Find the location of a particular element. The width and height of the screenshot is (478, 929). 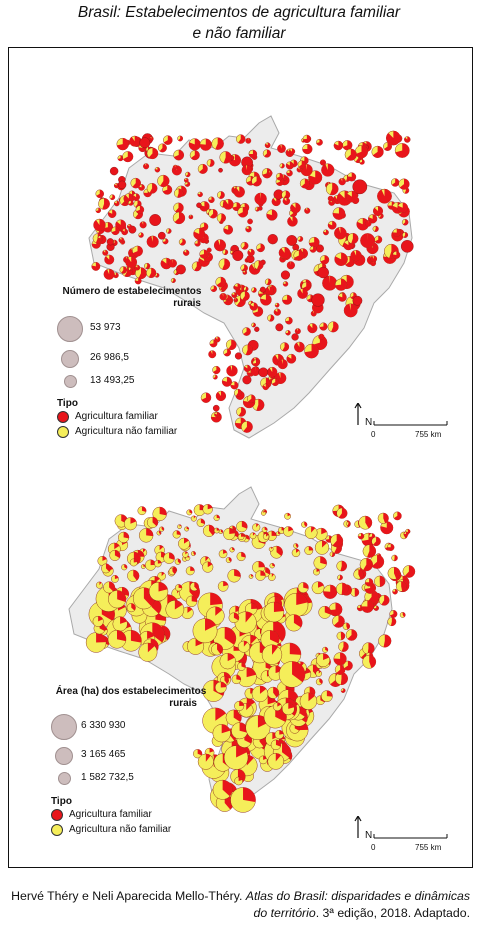

size-label-small: 1 582 732,5 is located at coordinates (107, 777).